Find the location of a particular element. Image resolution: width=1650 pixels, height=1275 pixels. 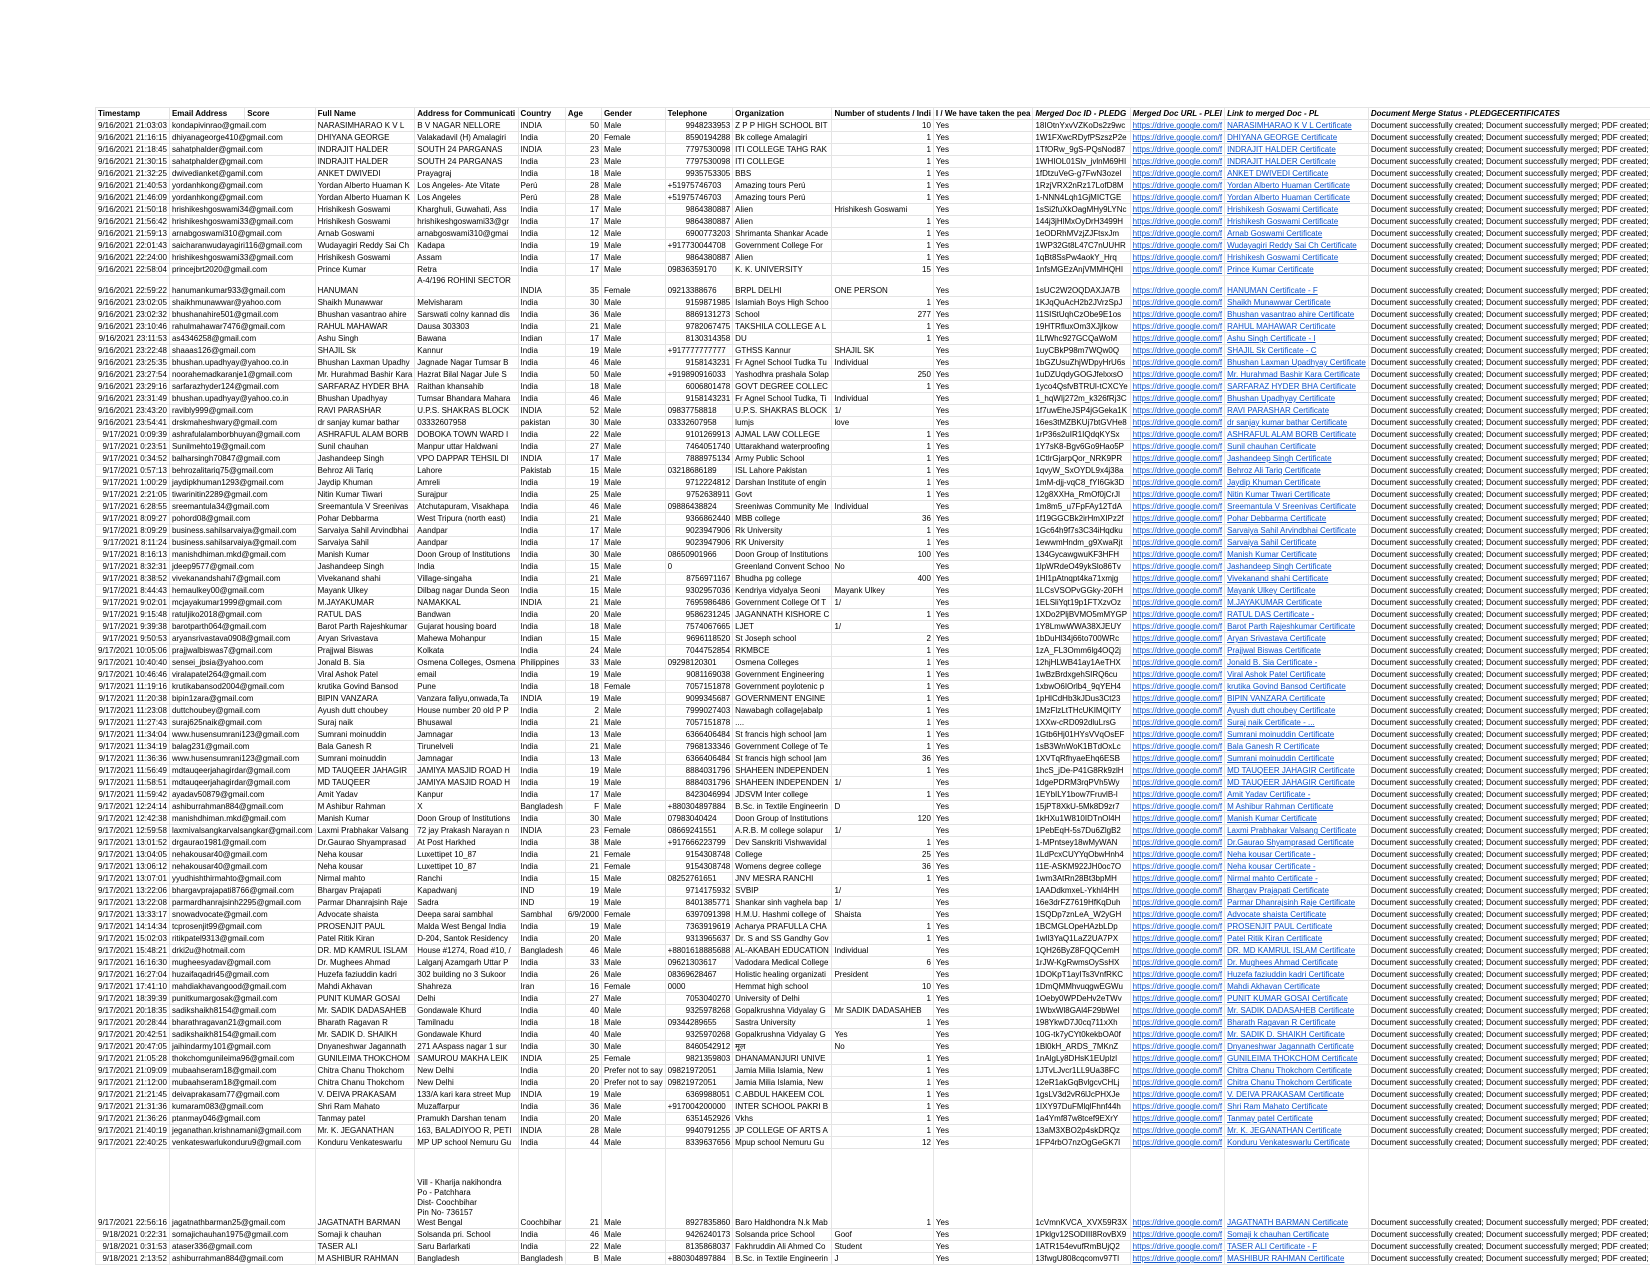

merged-doc-link: DR. MD KAMRUL ISLAM Certificate is located at coordinates (1291, 950).